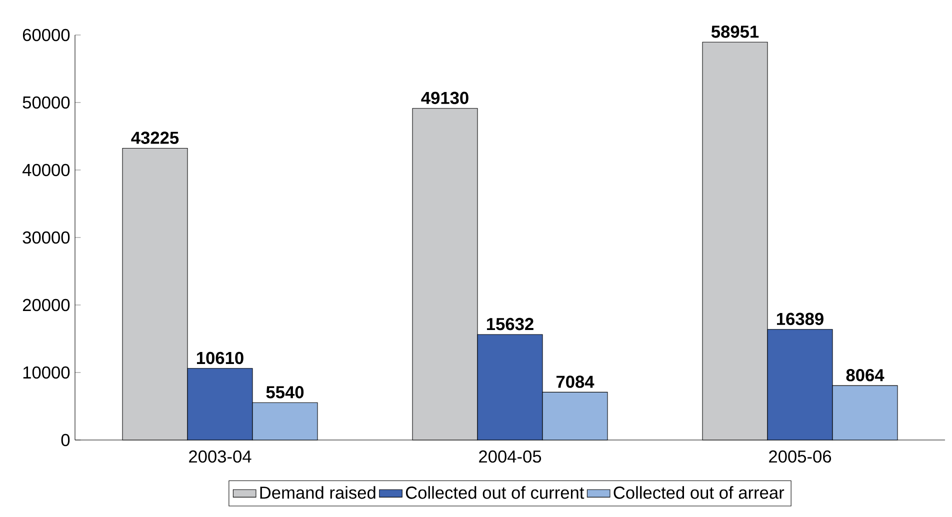  I want to click on legend-label: Collected out of arrear, so click(699, 492).